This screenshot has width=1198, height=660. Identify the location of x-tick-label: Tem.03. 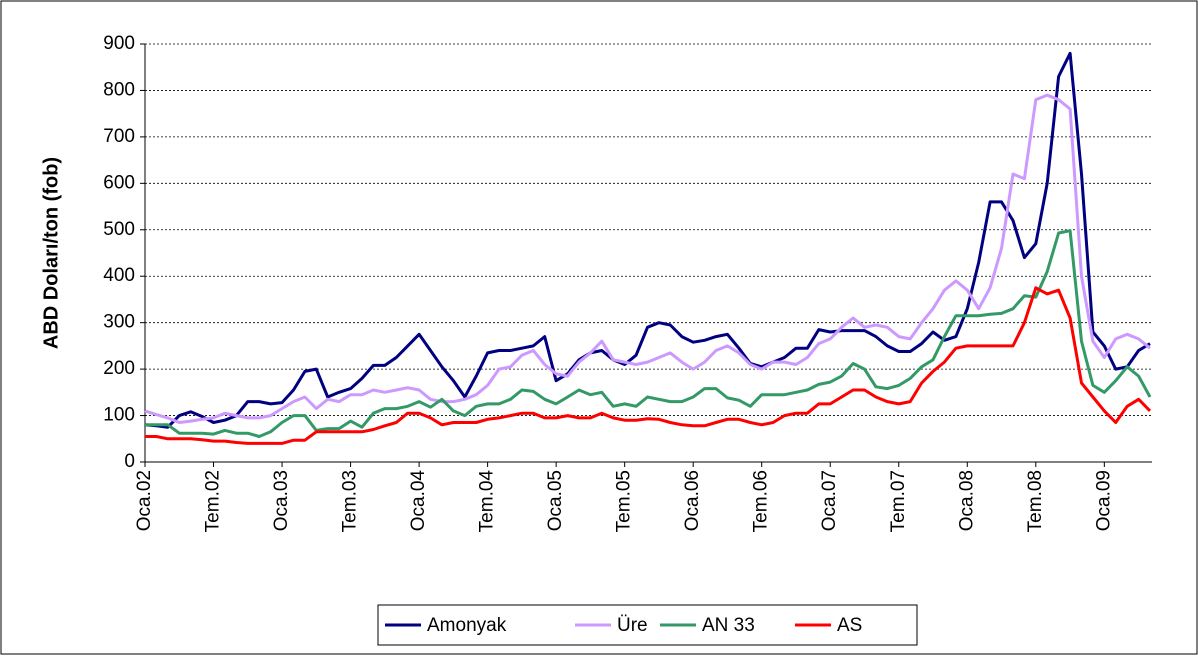
(350, 501).